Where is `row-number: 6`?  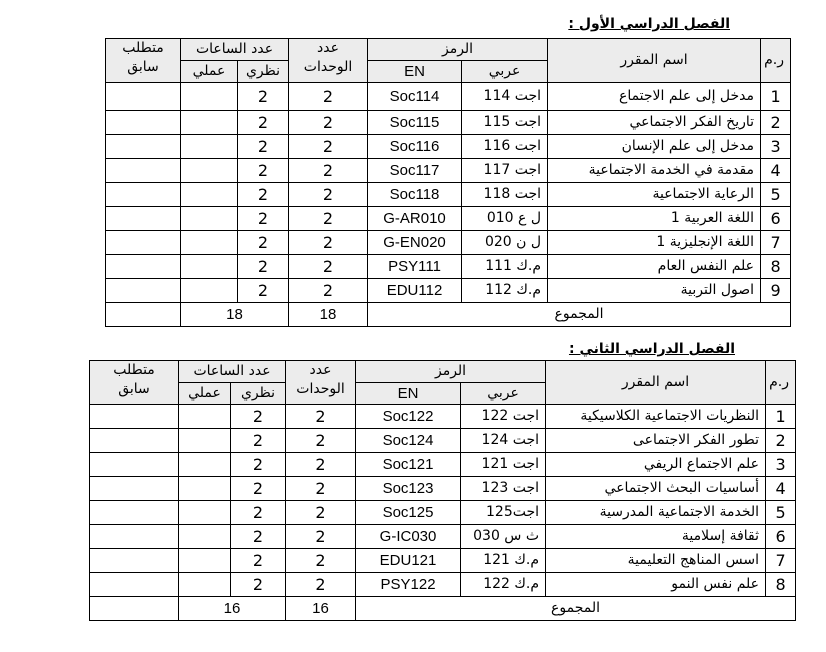 row-number: 6 is located at coordinates (781, 536).